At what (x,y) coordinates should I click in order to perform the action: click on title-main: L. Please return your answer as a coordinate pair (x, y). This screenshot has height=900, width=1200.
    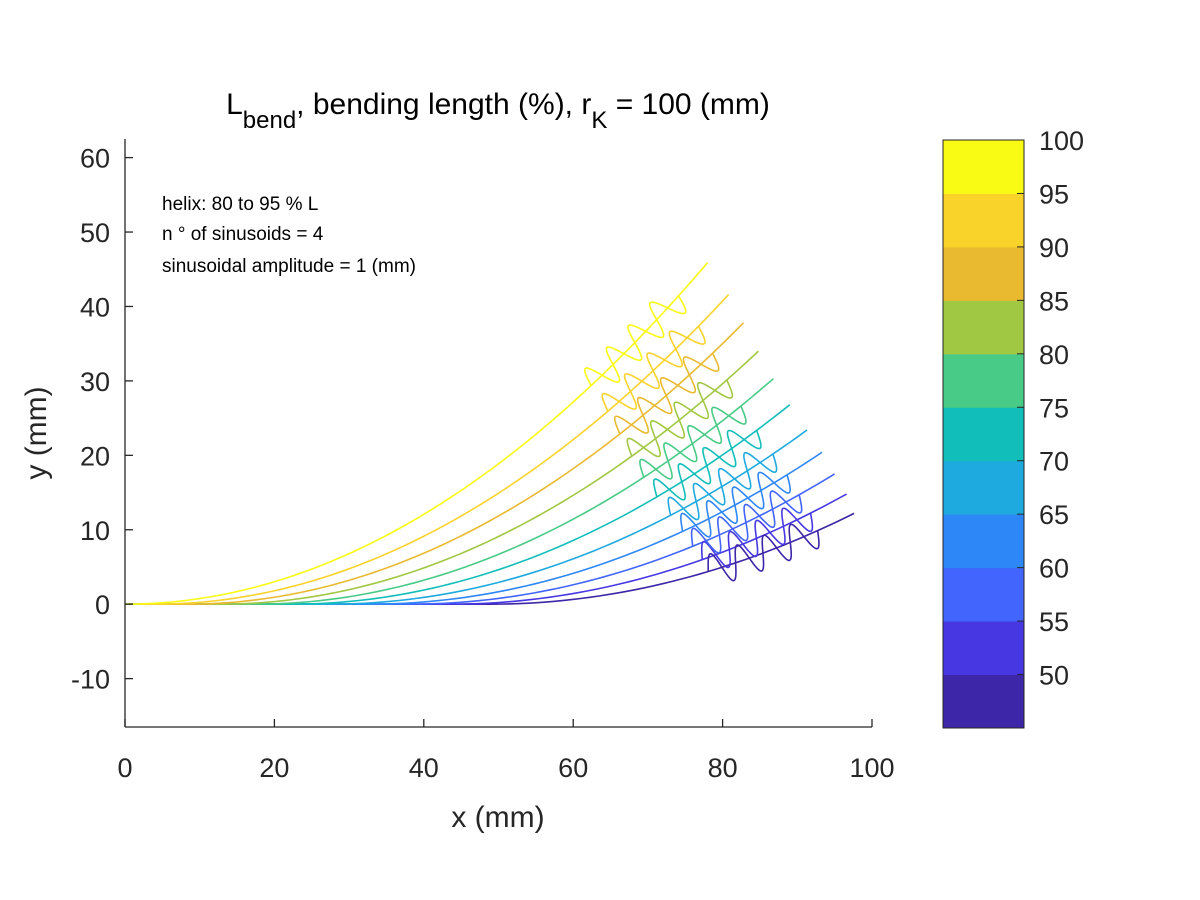
    Looking at the image, I should click on (234, 104).